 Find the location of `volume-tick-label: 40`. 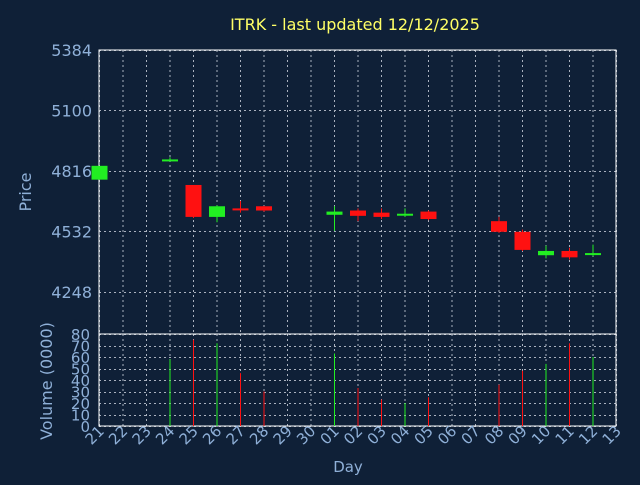

volume-tick-label: 40 is located at coordinates (80, 381).